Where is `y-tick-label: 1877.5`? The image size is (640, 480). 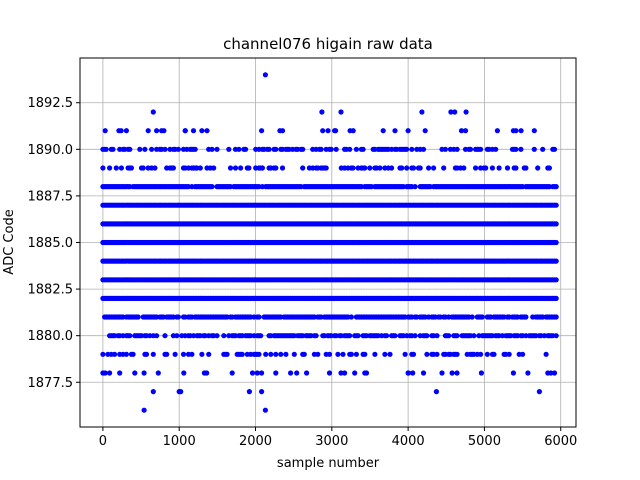
y-tick-label: 1877.5 is located at coordinates (51, 383).